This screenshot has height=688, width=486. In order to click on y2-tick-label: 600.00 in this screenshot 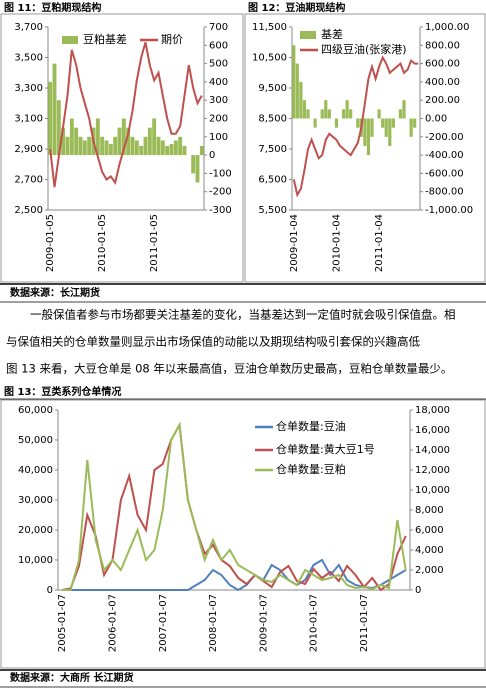, I will do `click(442, 64)`.